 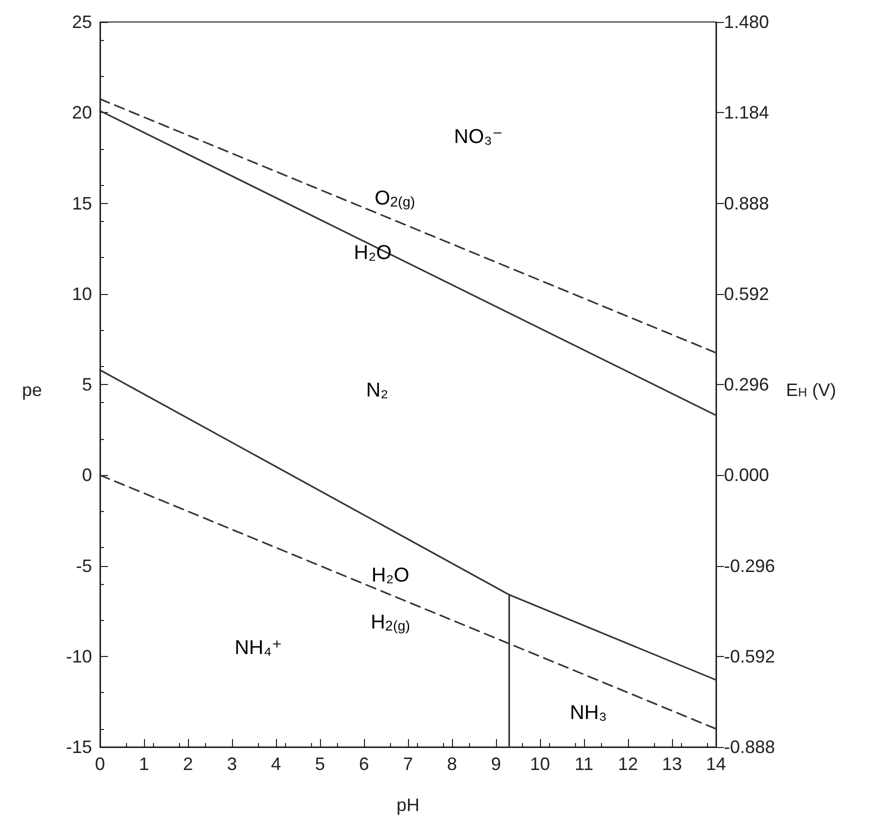 What do you see at coordinates (377, 391) in the screenshot?
I see `annotation: N₂` at bounding box center [377, 391].